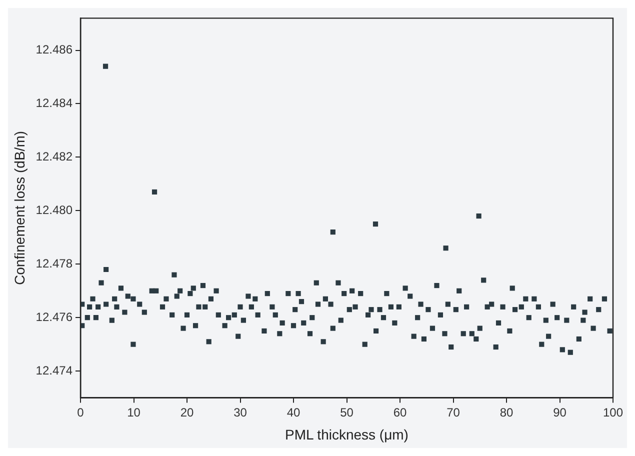 The height and width of the screenshot is (456, 635). What do you see at coordinates (54, 263) in the screenshot?
I see `y-tick-label: 12.478` at bounding box center [54, 263].